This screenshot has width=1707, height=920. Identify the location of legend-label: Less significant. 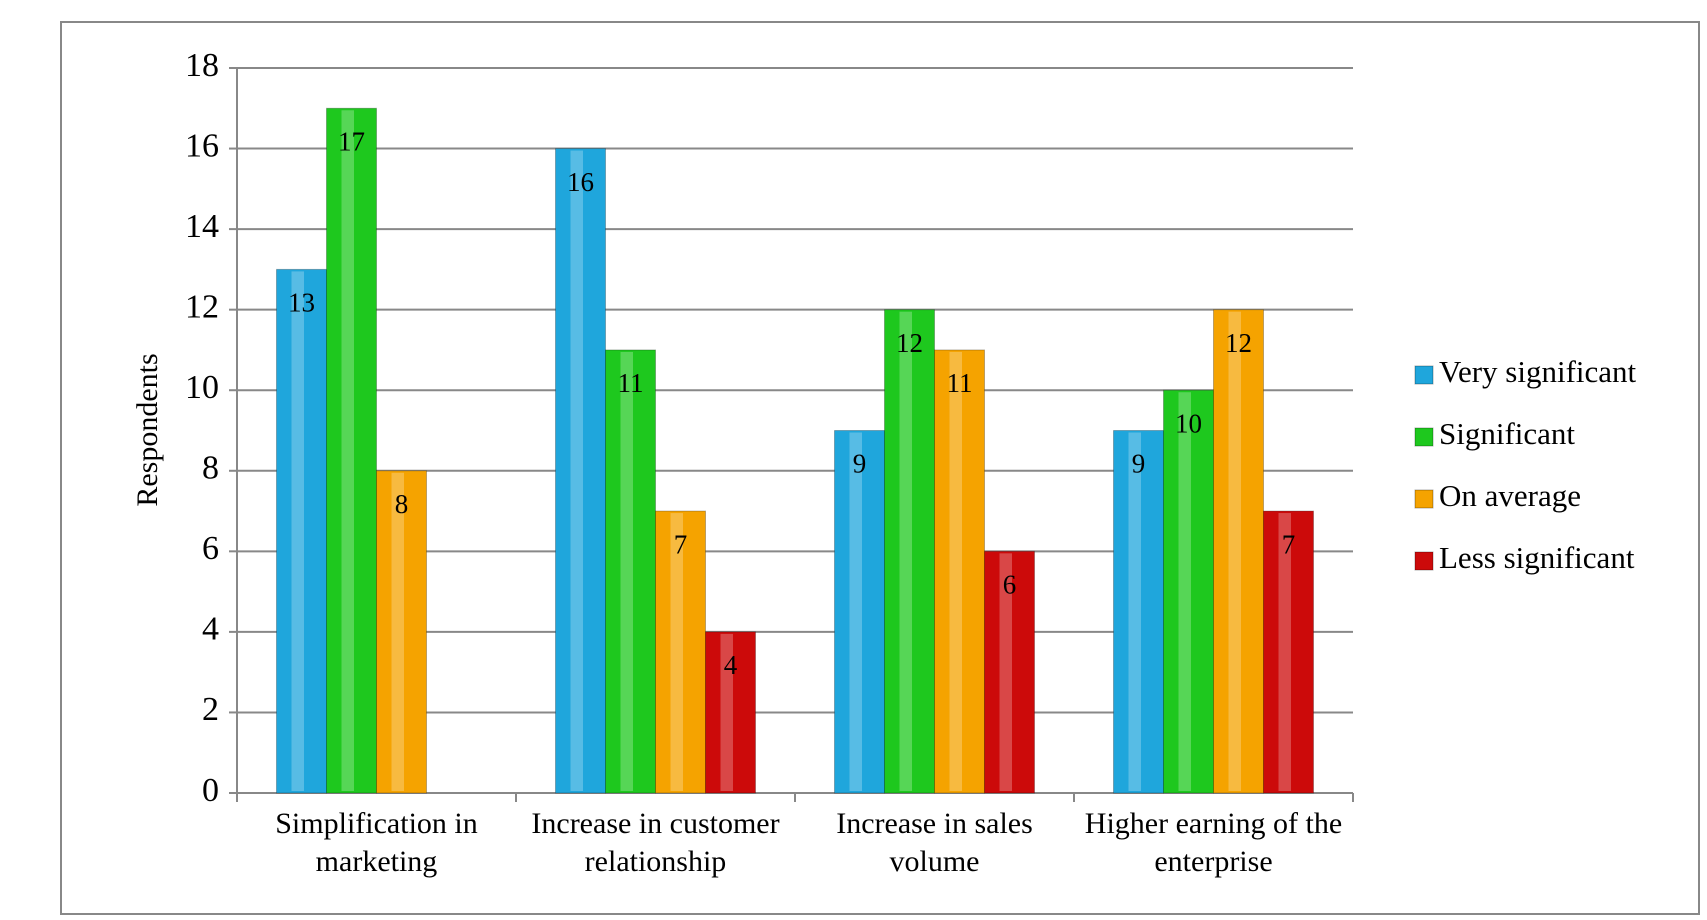
(1537, 557).